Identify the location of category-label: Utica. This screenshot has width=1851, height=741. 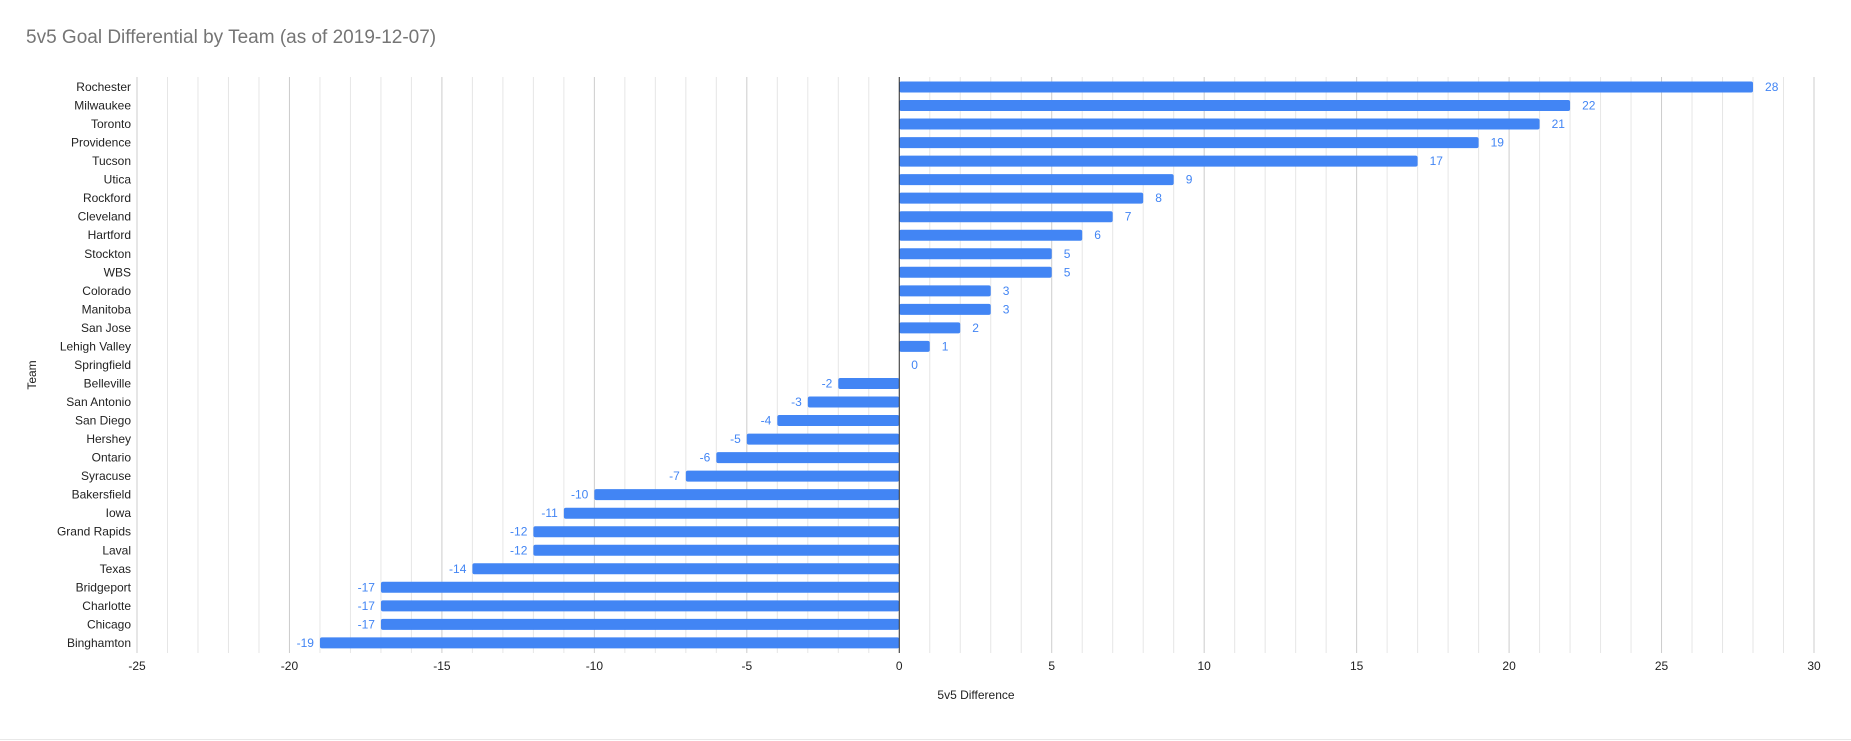
(118, 180).